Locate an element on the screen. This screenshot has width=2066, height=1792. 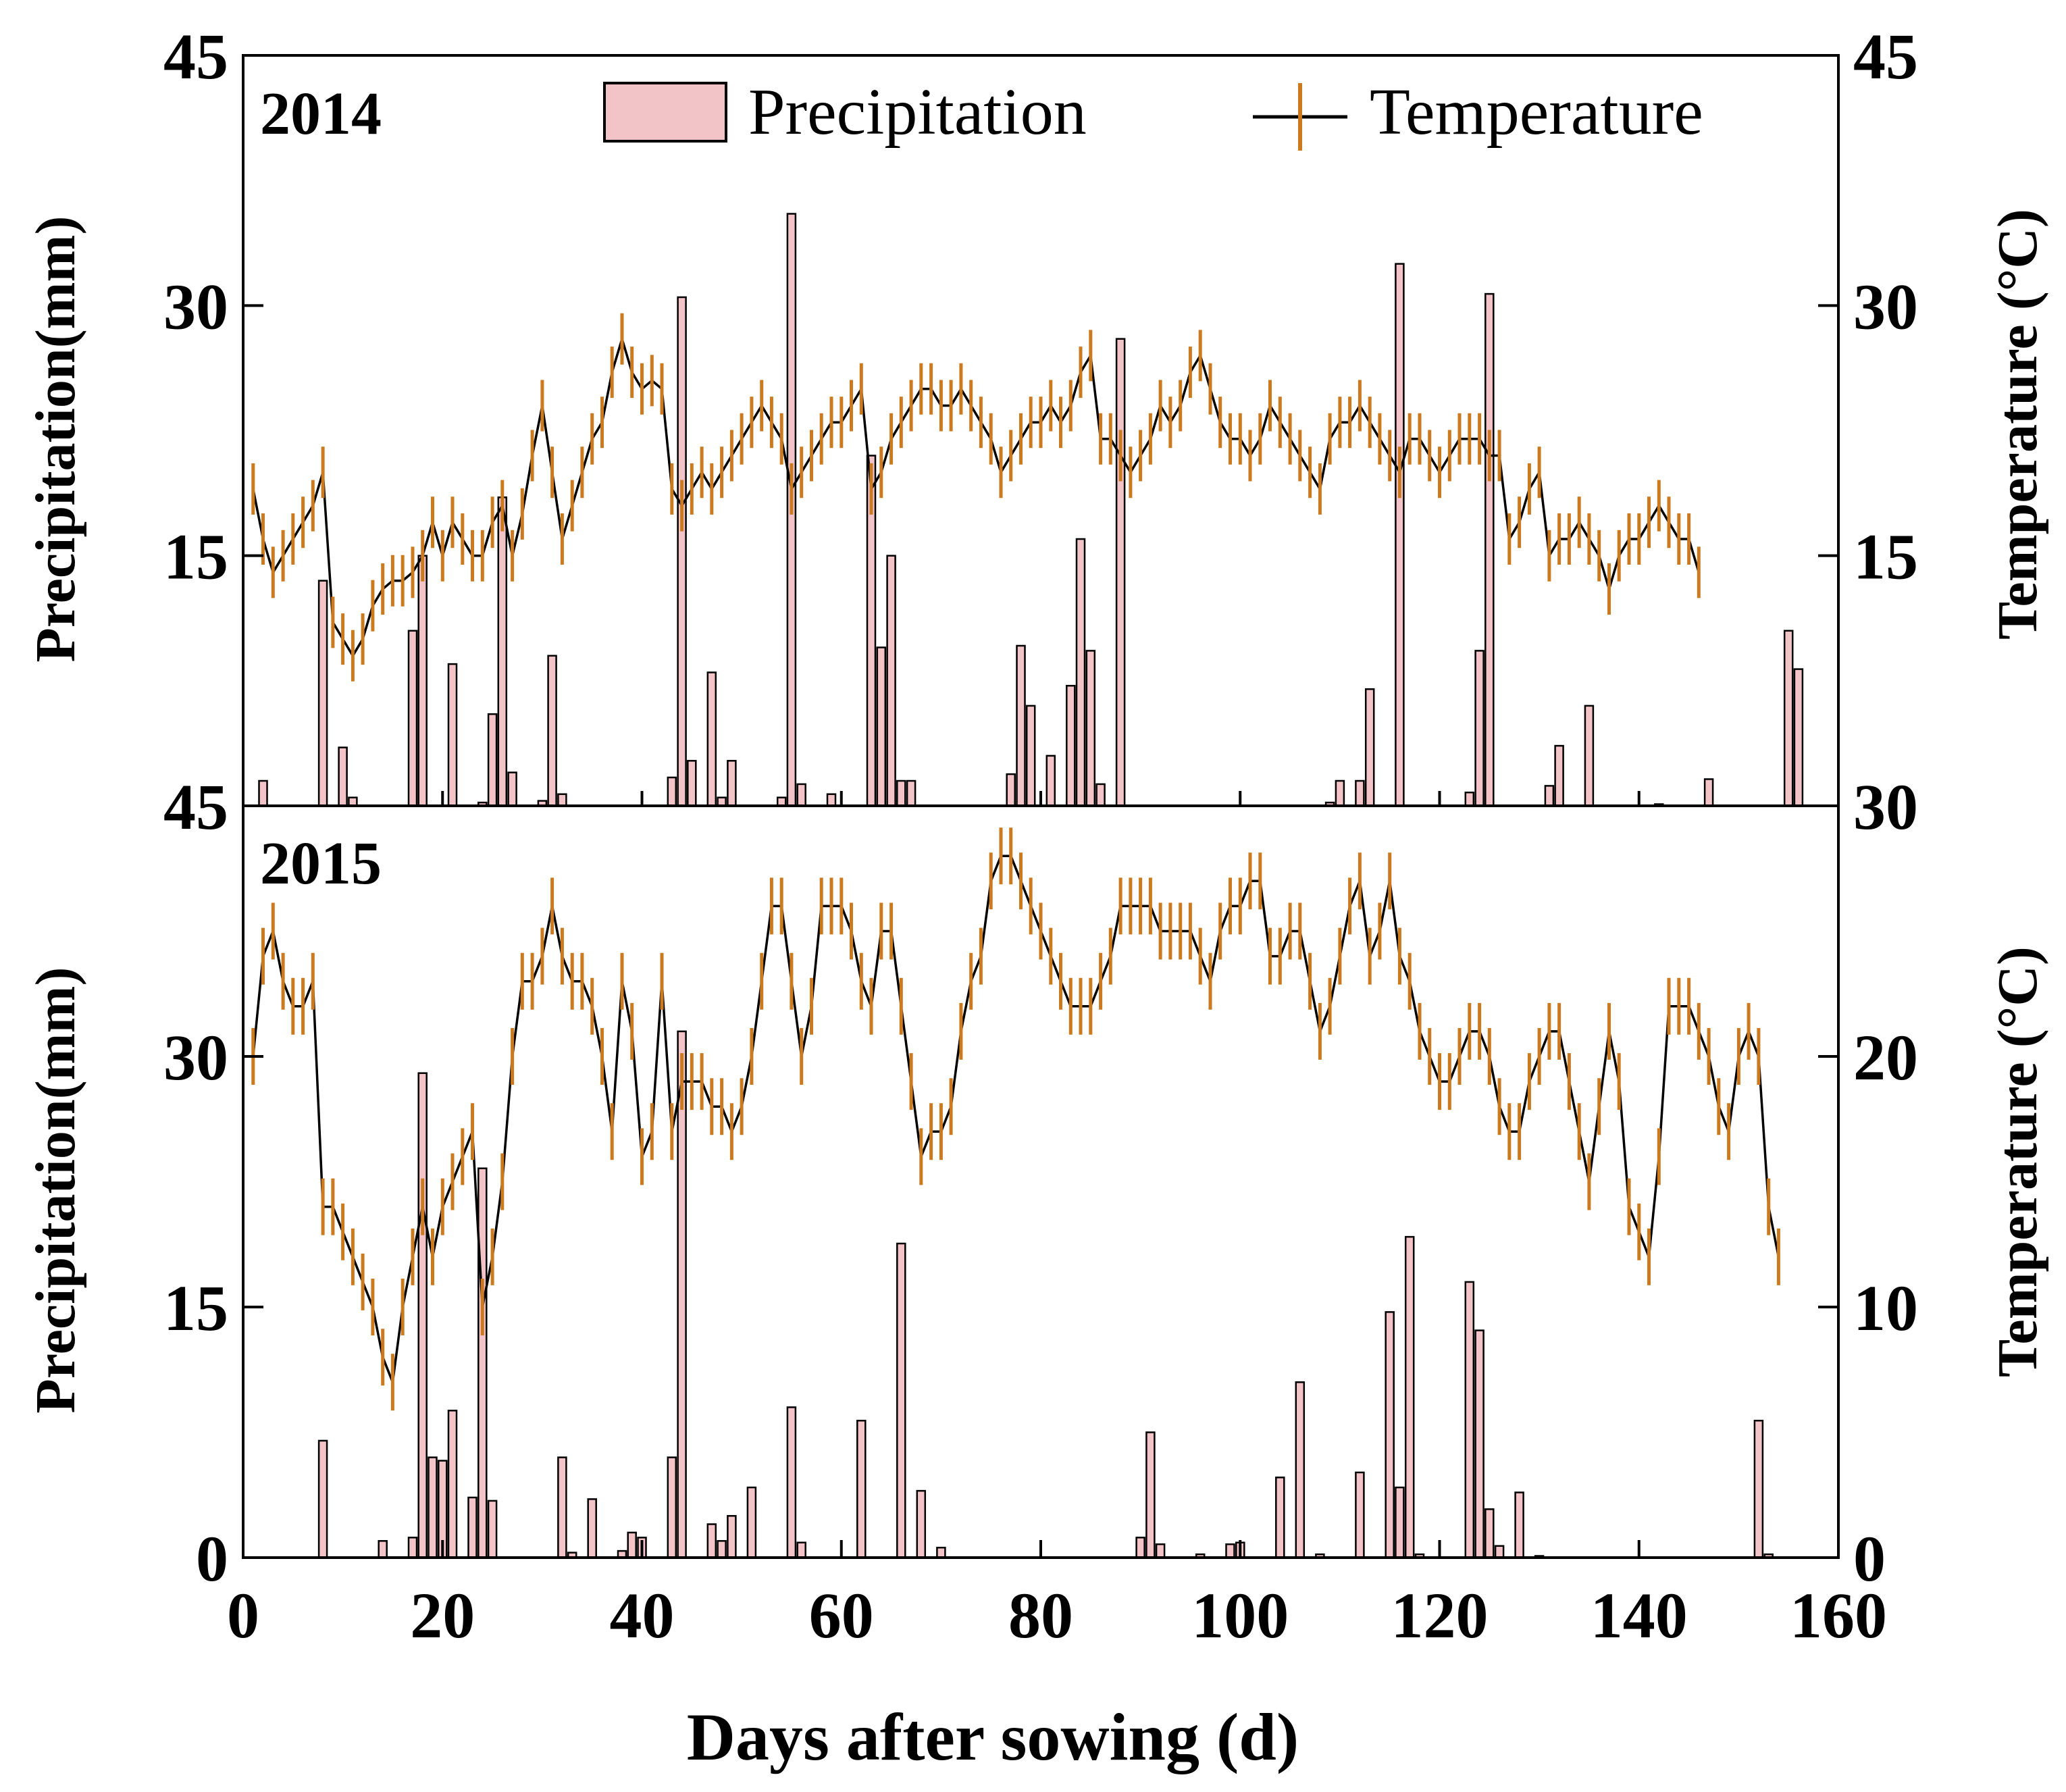
left-tick-label-2015-0: 0 is located at coordinates (212, 1558).